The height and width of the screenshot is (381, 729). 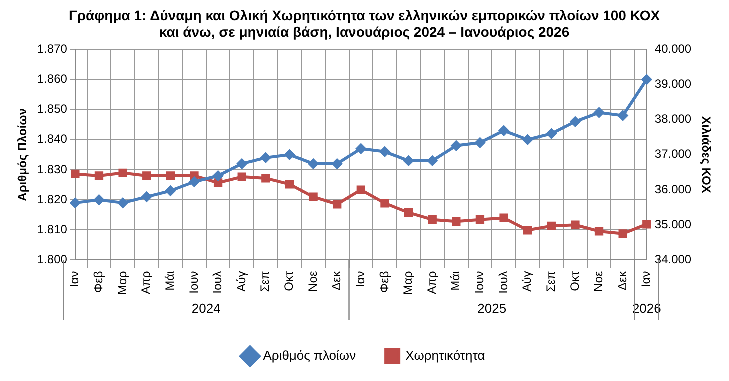 What do you see at coordinates (706, 155) in the screenshot?
I see `y2-axis-title: Χιλιάδες ΚΟΧ` at bounding box center [706, 155].